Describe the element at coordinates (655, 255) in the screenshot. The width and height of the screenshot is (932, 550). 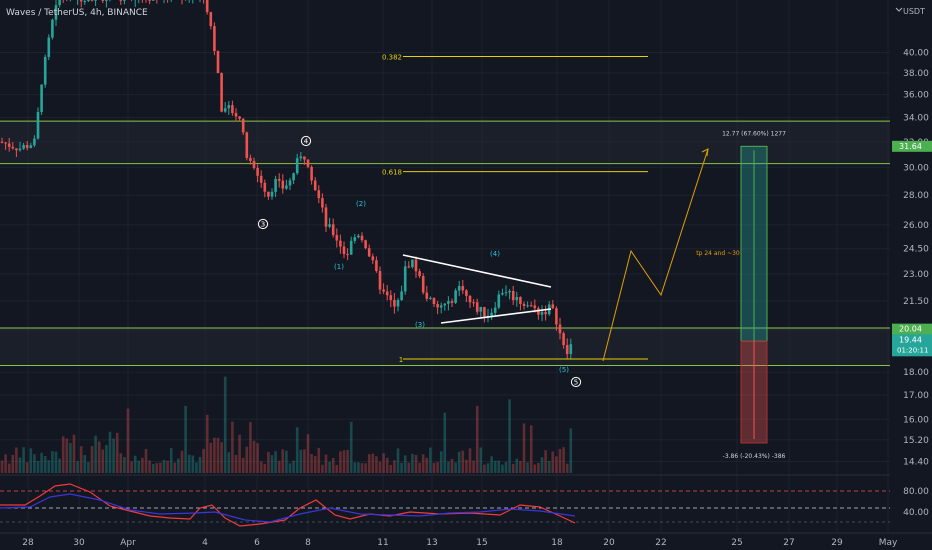
I see `projection-path` at that location.